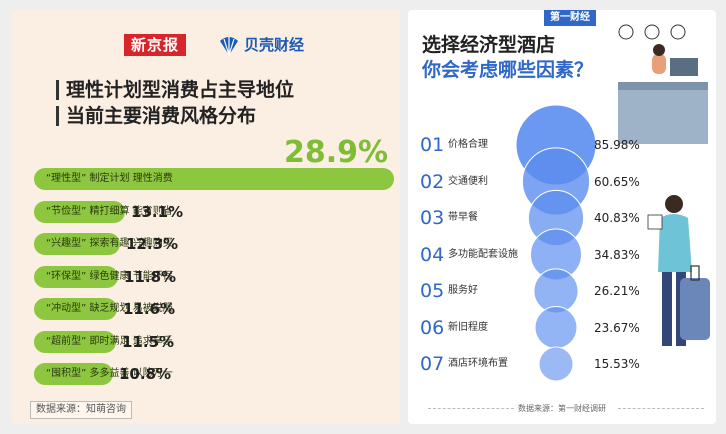  What do you see at coordinates (617, 291) in the screenshot?
I see `factor-value: 26.21%` at bounding box center [617, 291].